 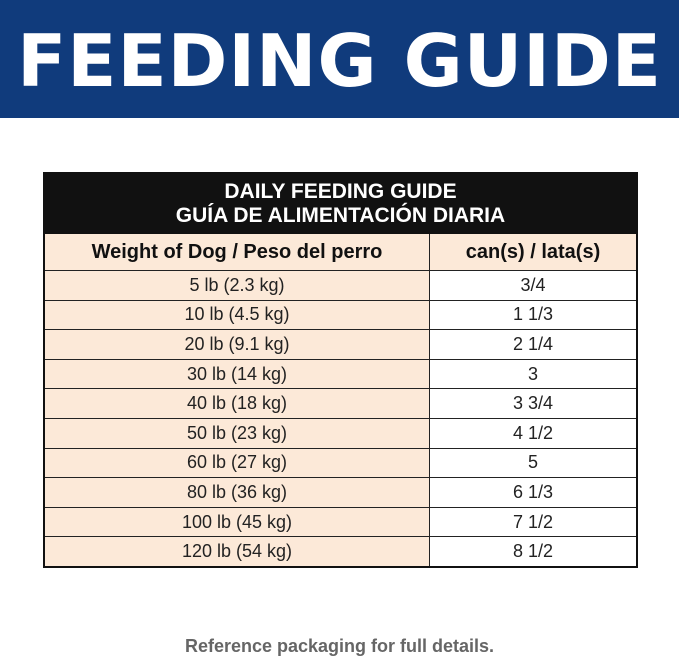 I want to click on table-cell: 3, so click(x=533, y=374).